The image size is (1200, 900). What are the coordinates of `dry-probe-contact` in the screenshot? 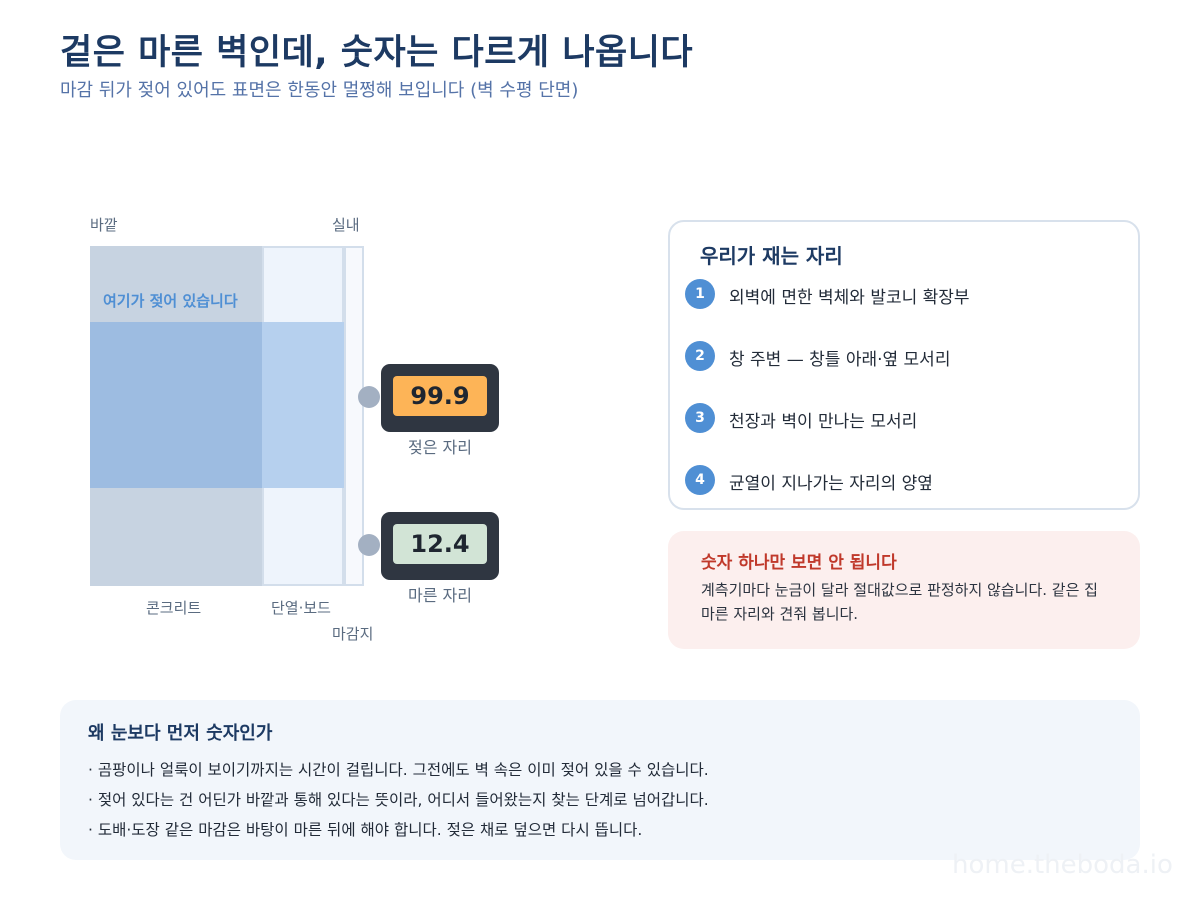 It's located at (369, 545).